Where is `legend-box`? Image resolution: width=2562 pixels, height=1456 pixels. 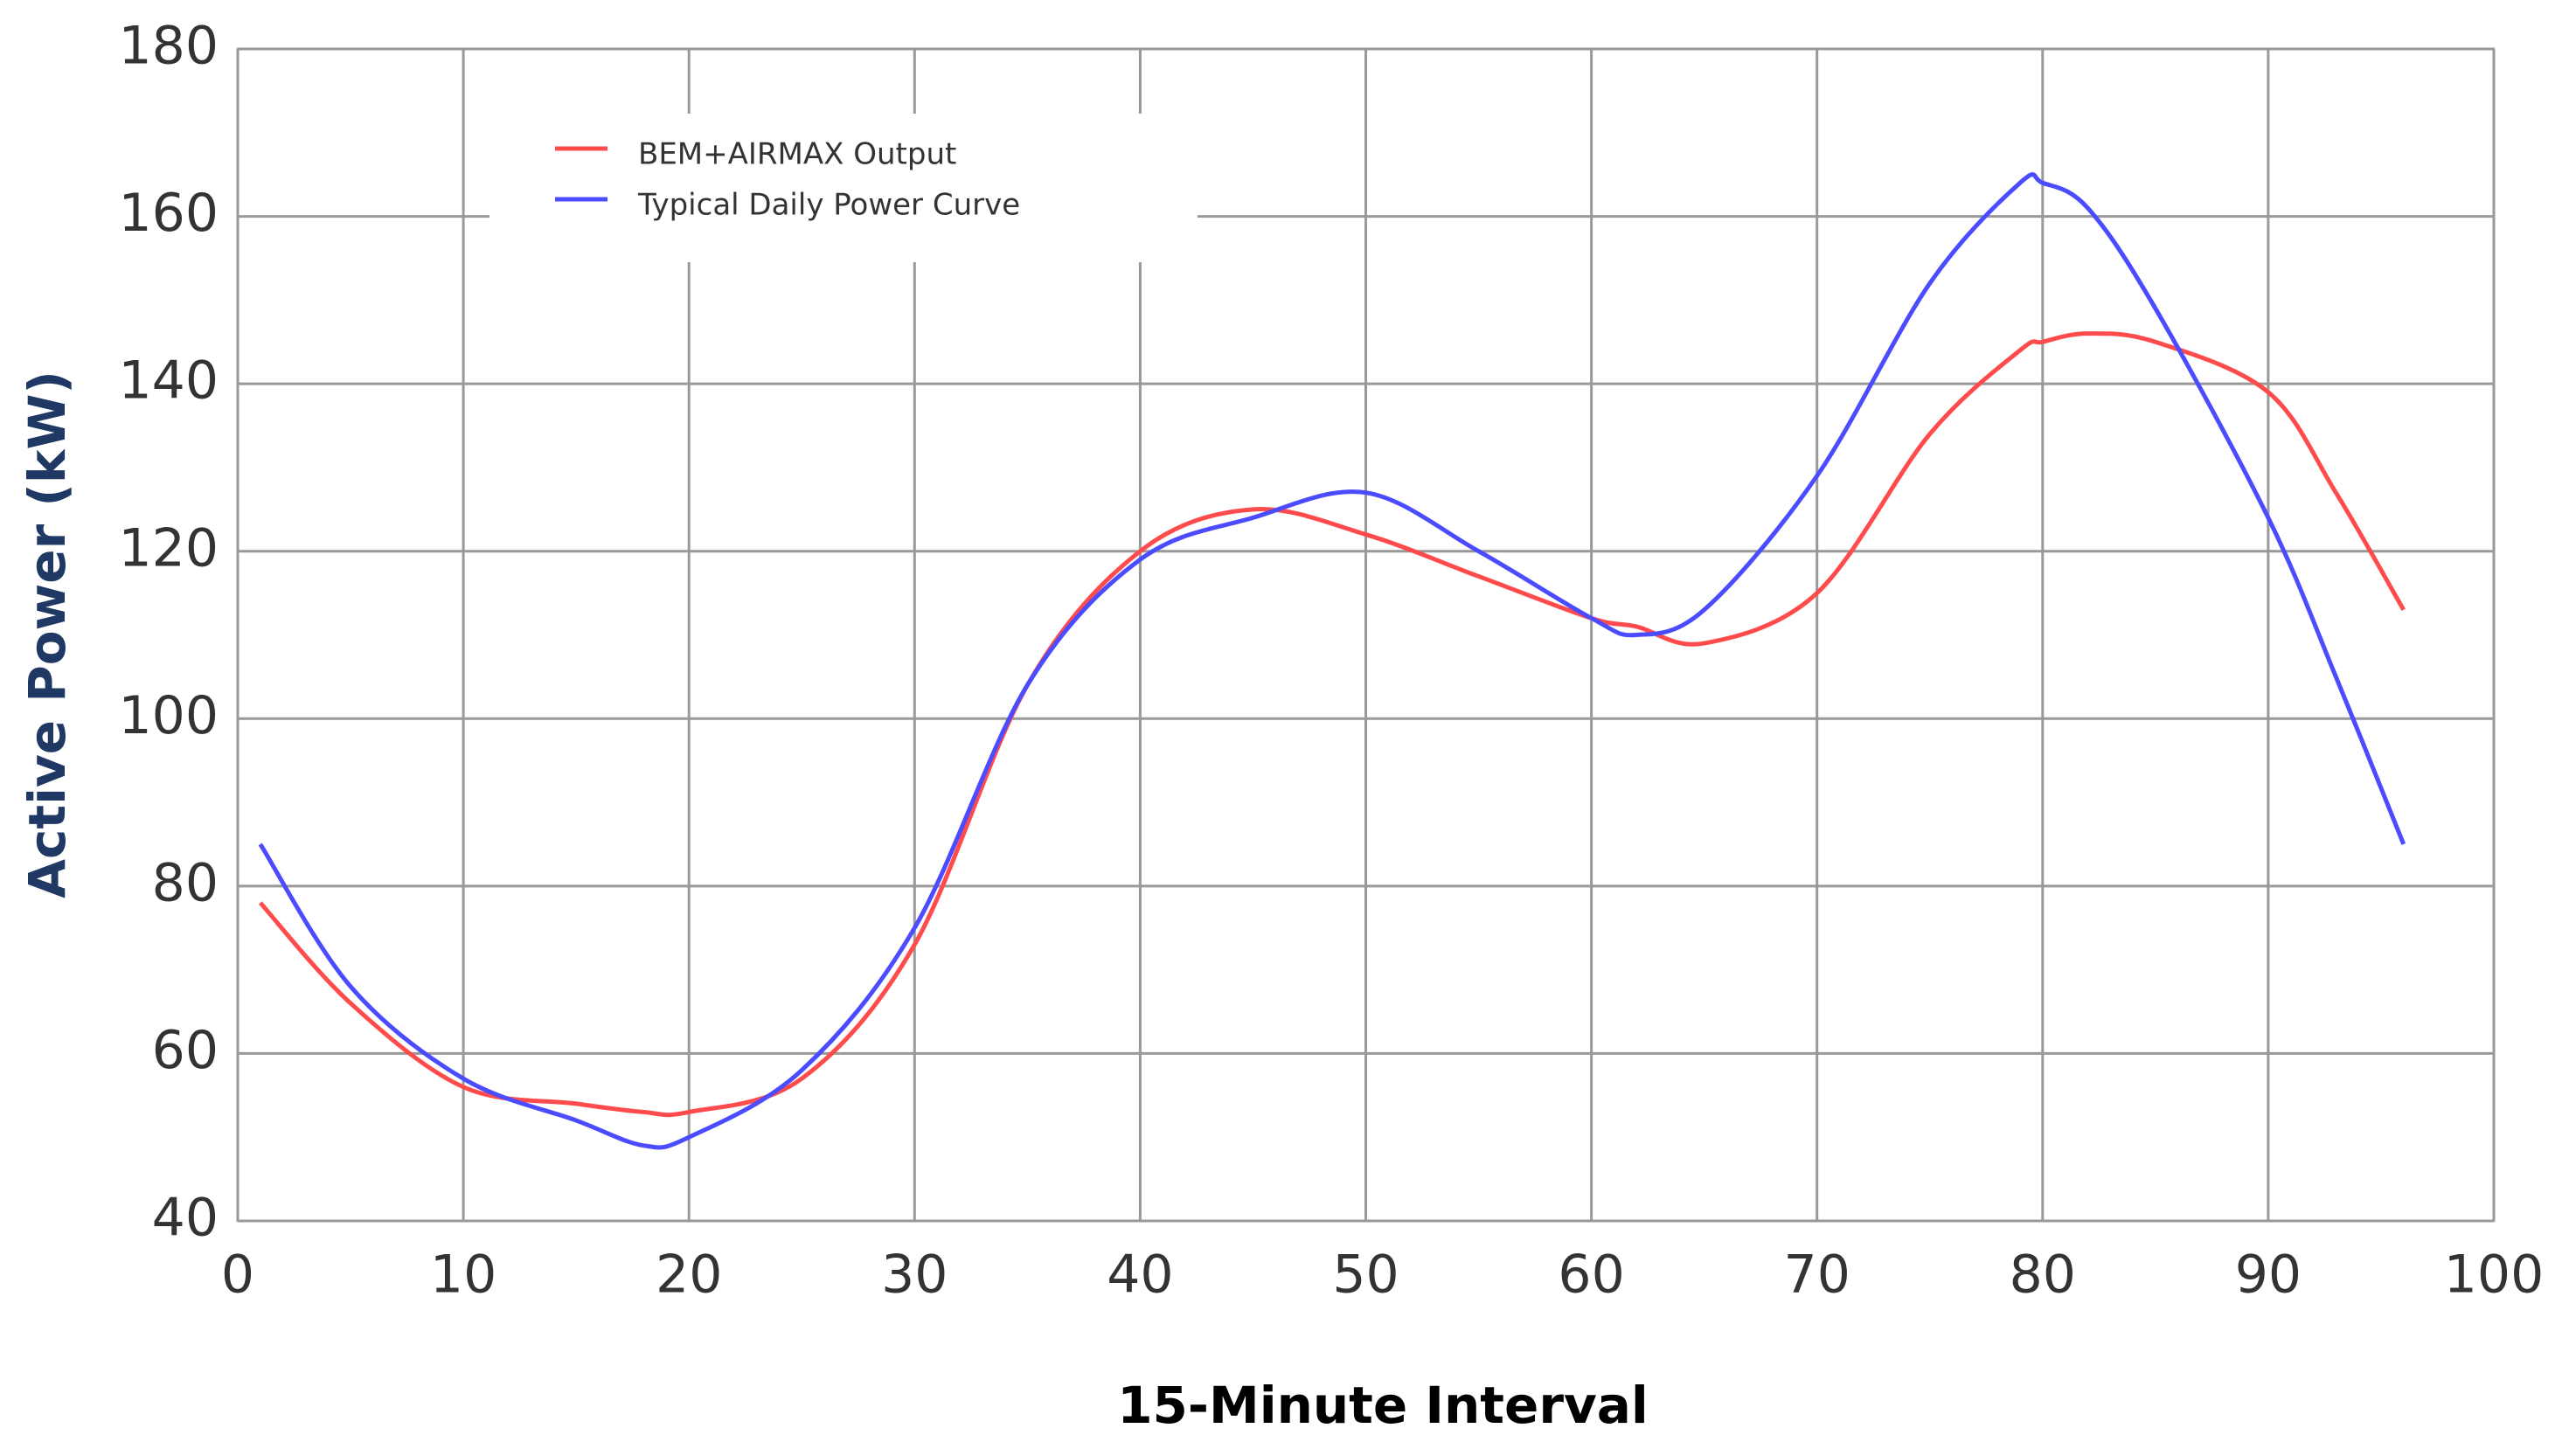 legend-box is located at coordinates (843, 188).